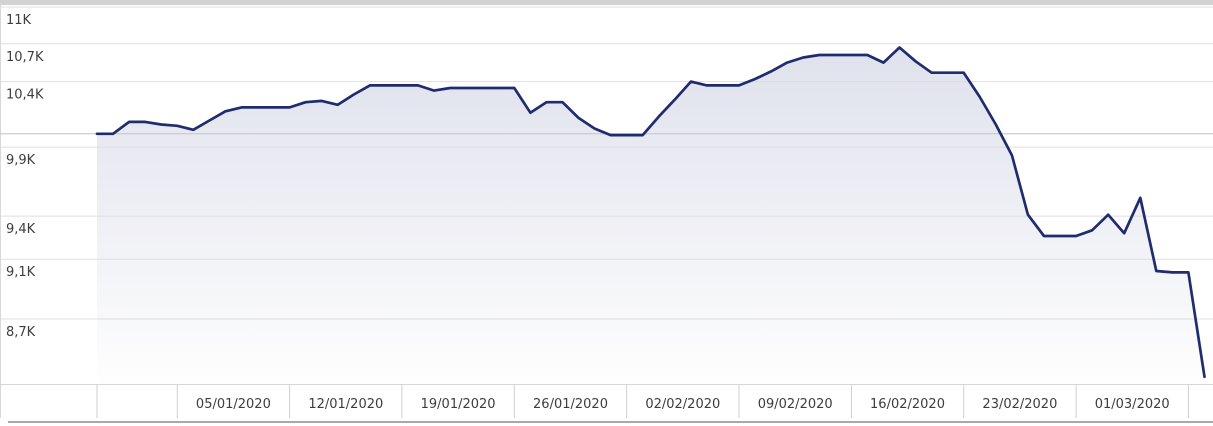 This screenshot has height=426, width=1213. What do you see at coordinates (907, 404) in the screenshot?
I see `x-tick-label: 16/02/2020` at bounding box center [907, 404].